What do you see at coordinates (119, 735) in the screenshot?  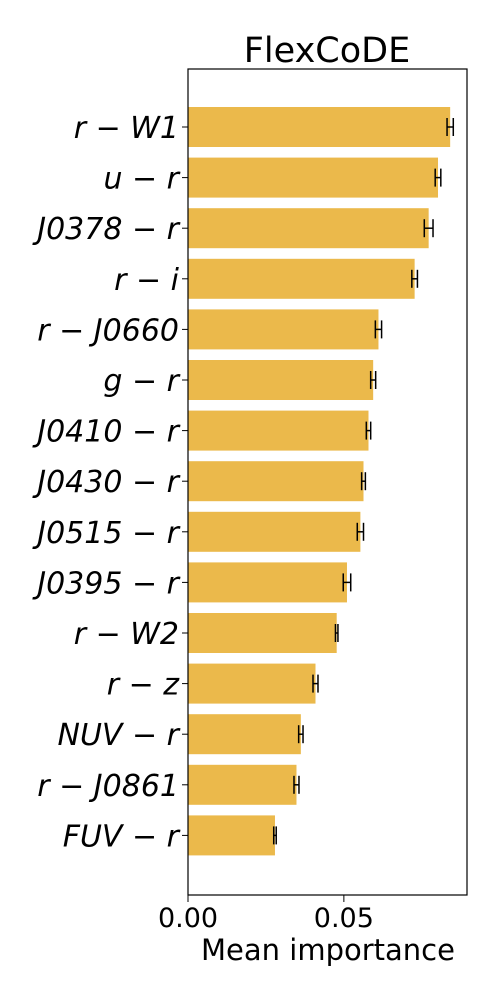 I see `category-label: NUV − r` at bounding box center [119, 735].